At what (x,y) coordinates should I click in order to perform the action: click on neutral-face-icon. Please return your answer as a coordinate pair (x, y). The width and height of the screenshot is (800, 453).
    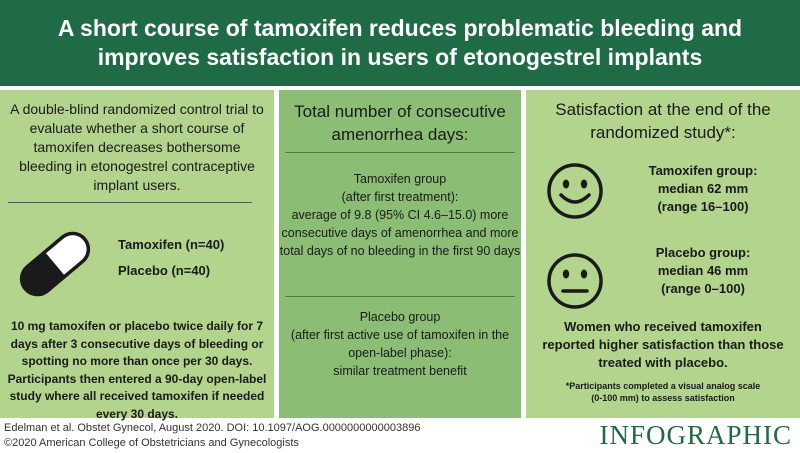
    Looking at the image, I should click on (575, 281).